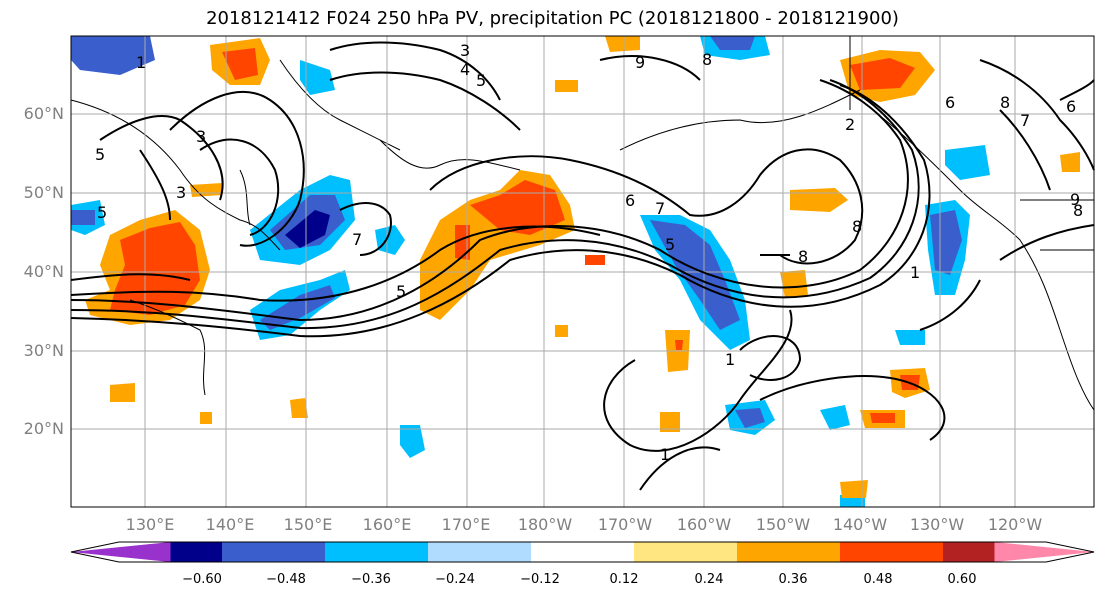 The image size is (1105, 601). What do you see at coordinates (962, 579) in the screenshot?
I see `colorbar-tick: 0.60` at bounding box center [962, 579].